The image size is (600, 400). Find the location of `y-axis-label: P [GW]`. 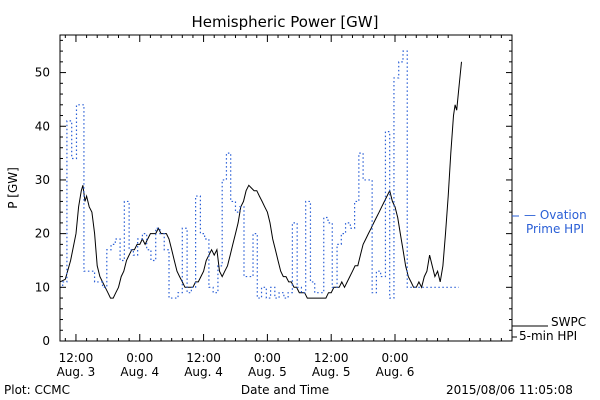

y-axis-label: P [GW] is located at coordinates (13, 188).